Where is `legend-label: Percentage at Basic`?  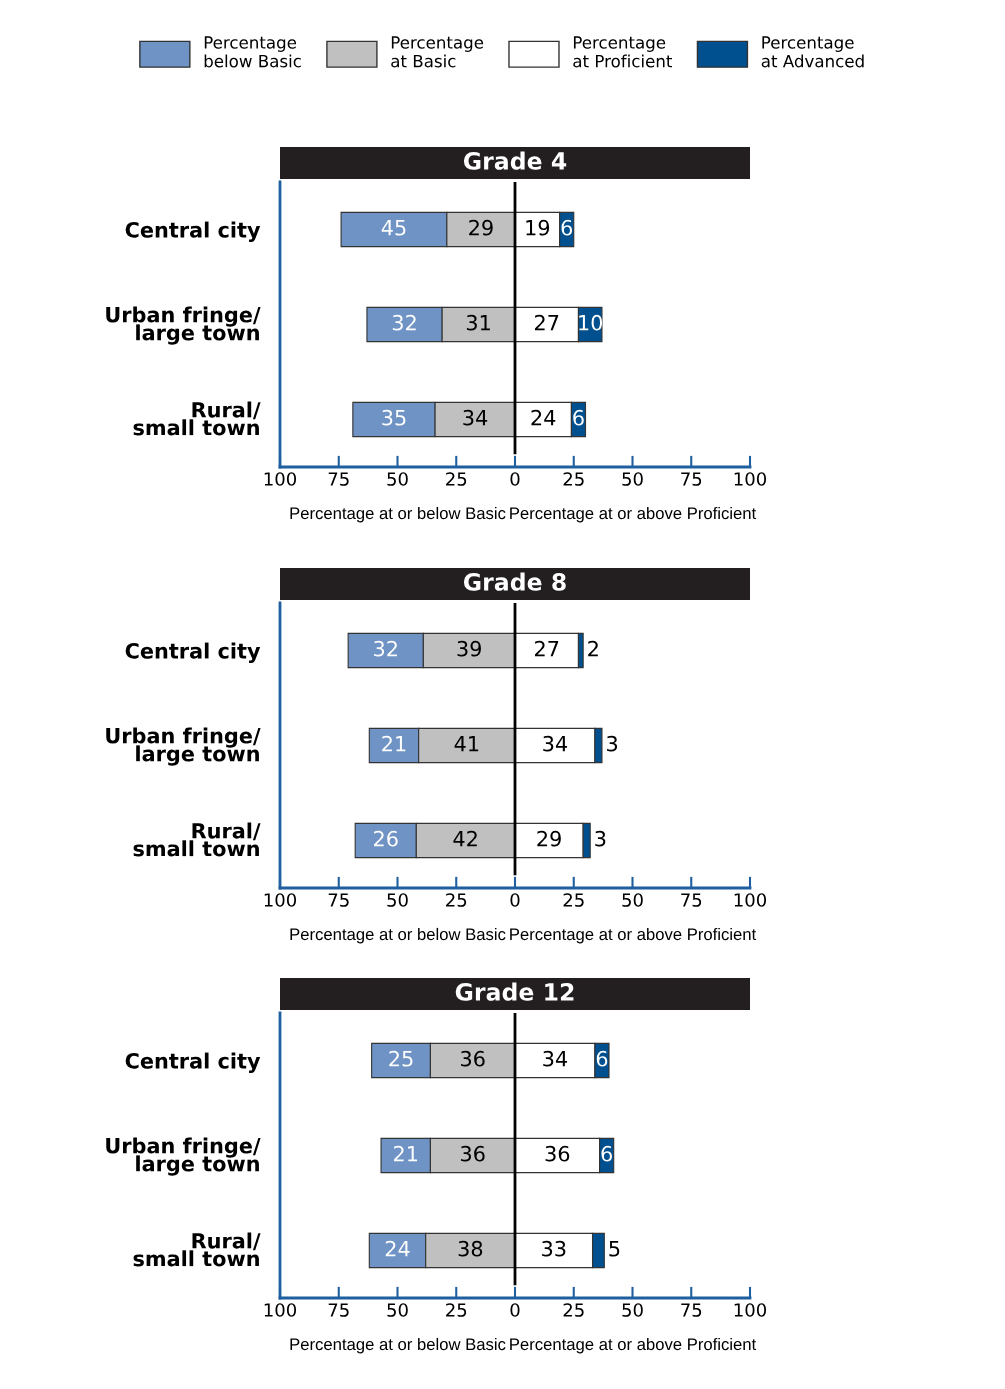 legend-label: Percentage at Basic is located at coordinates (437, 52).